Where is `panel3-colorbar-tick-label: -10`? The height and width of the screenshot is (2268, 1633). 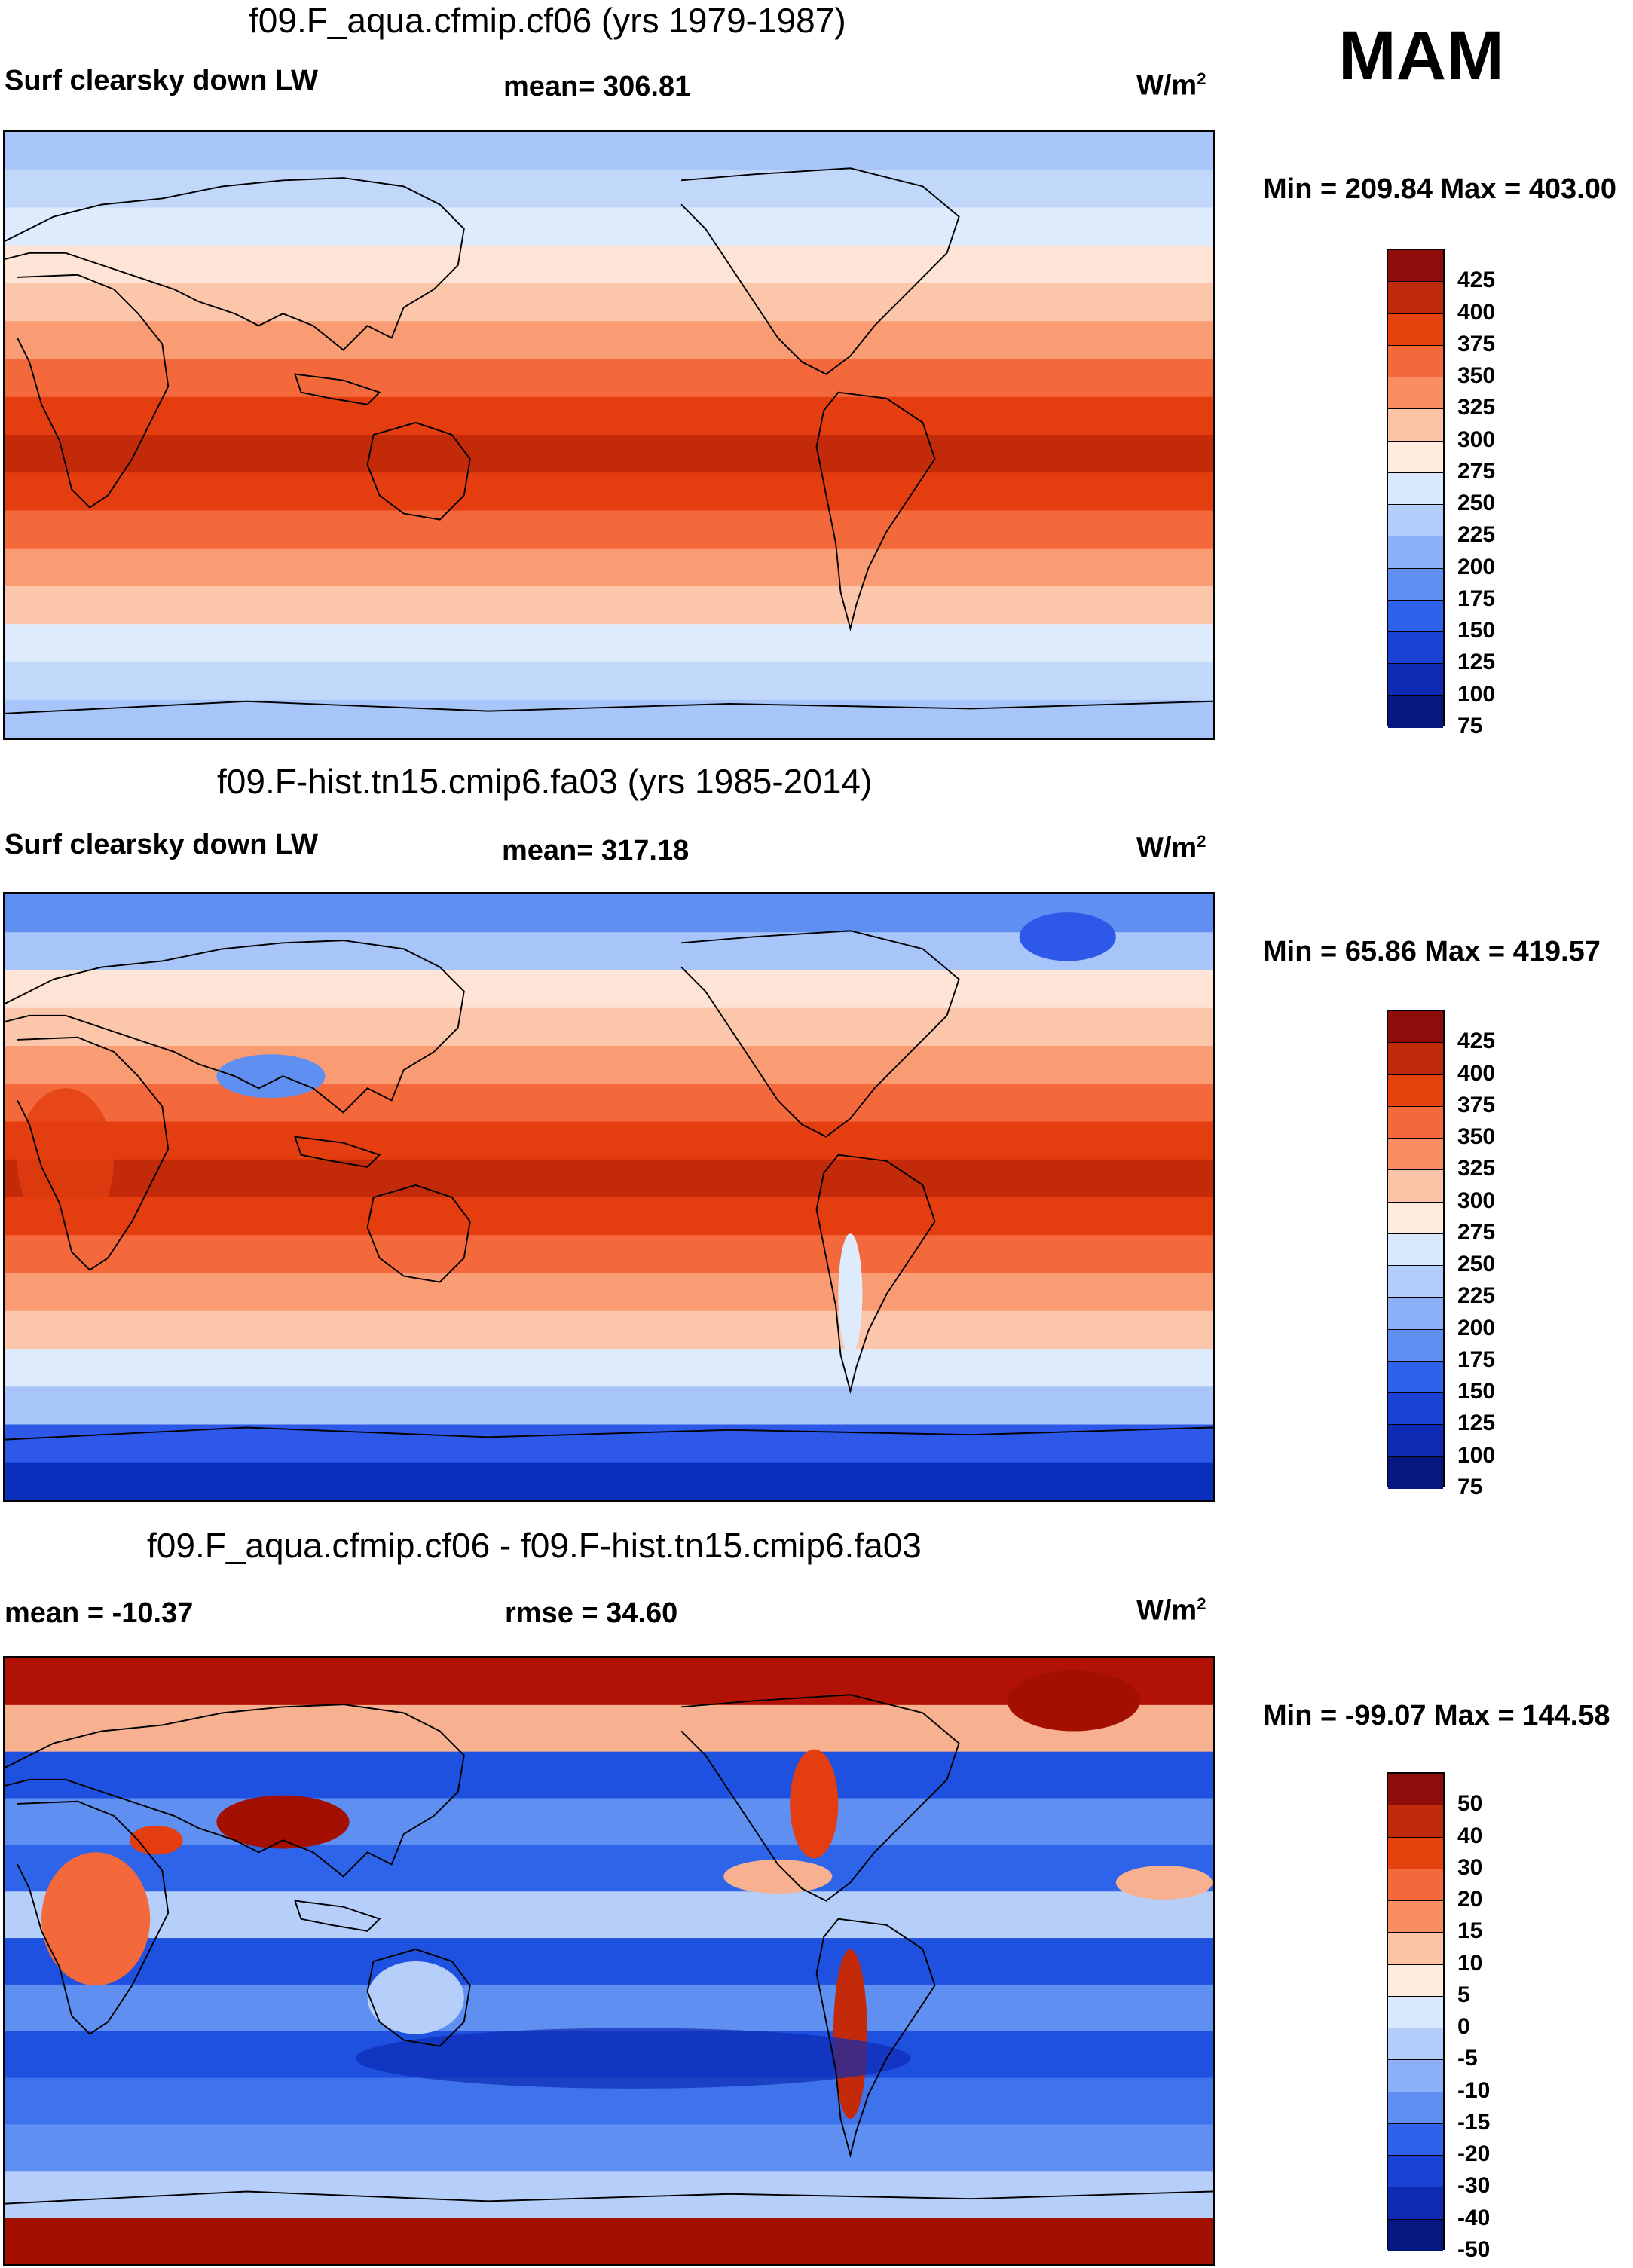
panel3-colorbar-tick-label: -10 is located at coordinates (1474, 2090).